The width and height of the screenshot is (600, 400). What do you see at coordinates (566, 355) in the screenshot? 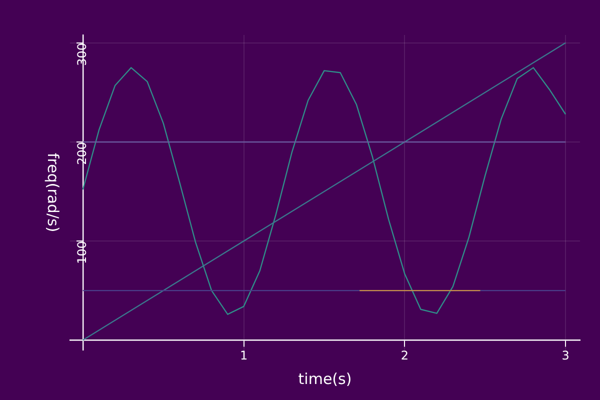
I see `x-tick-label: 3` at bounding box center [566, 355].